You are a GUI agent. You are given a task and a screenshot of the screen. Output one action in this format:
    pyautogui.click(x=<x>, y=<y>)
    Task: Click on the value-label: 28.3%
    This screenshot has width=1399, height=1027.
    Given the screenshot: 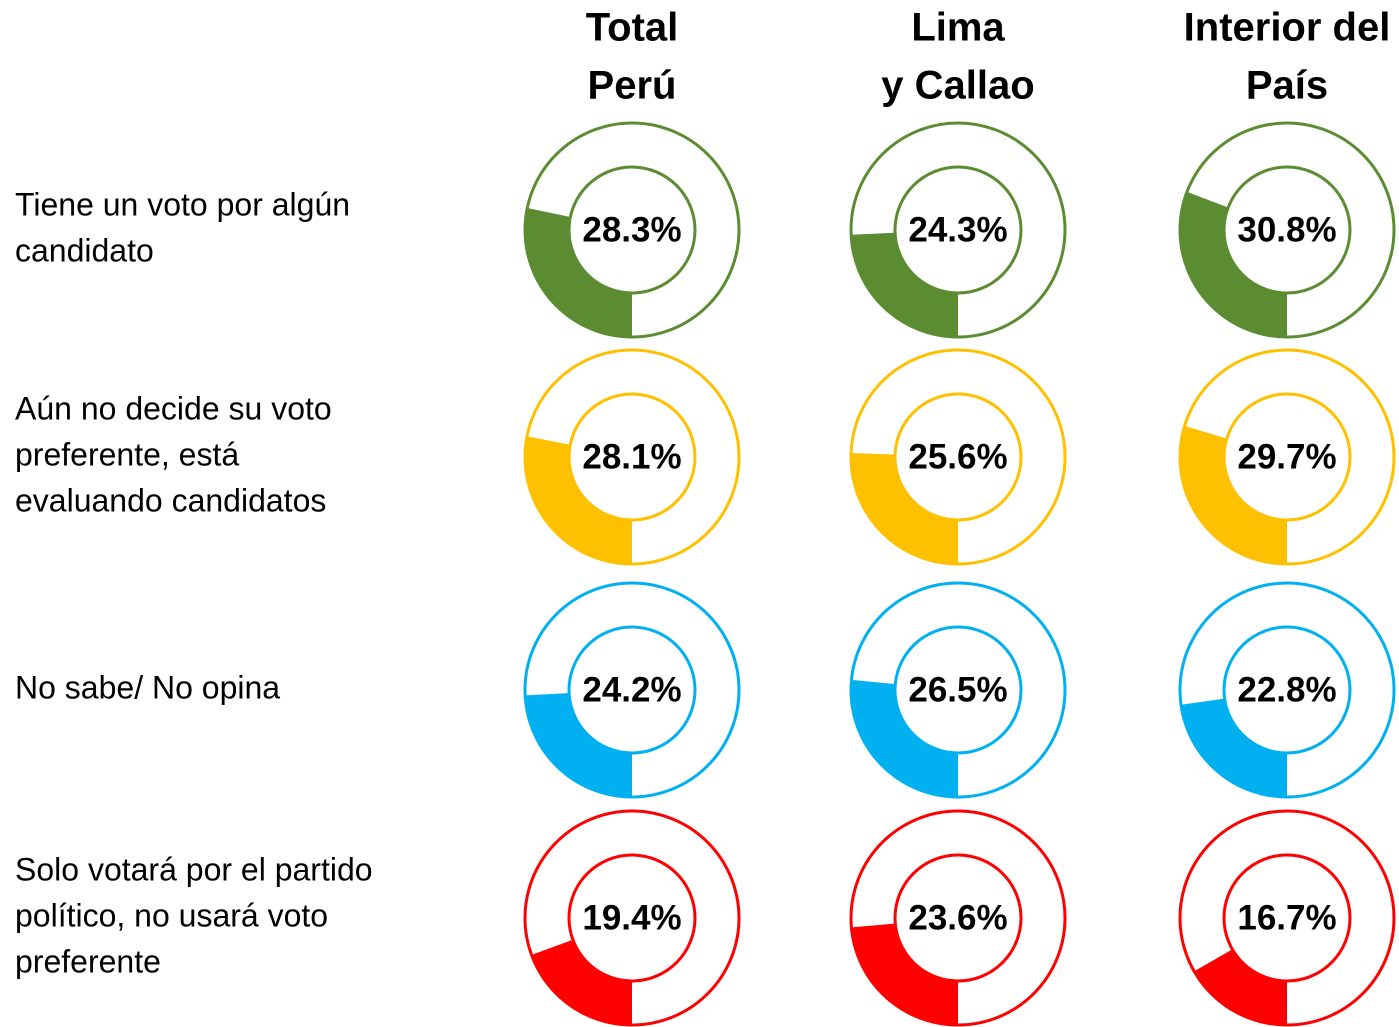 What is the action you would take?
    pyautogui.click(x=631, y=229)
    